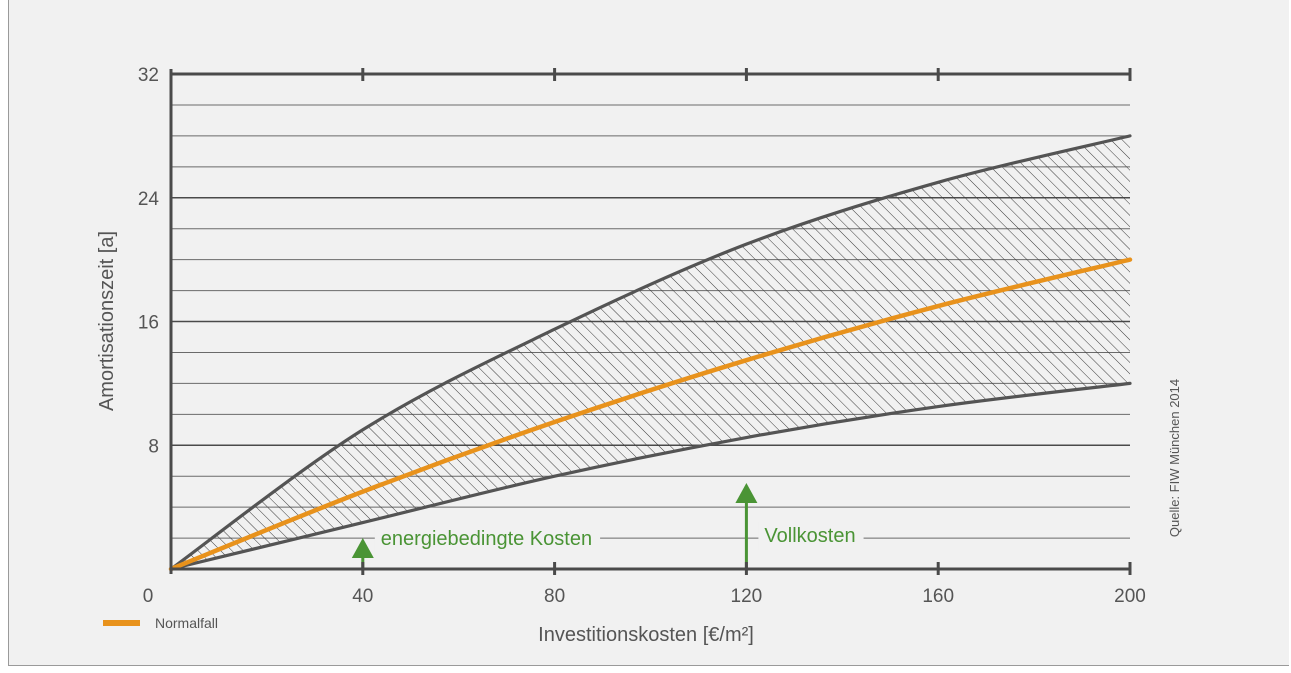  Describe the element at coordinates (107, 321) in the screenshot. I see `y-axis-title: Amortisationszeit [a]` at that location.